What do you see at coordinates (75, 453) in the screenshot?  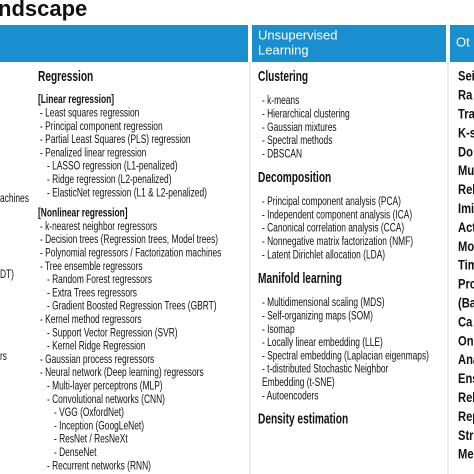 I see `list-item: - DenseNet` at bounding box center [75, 453].